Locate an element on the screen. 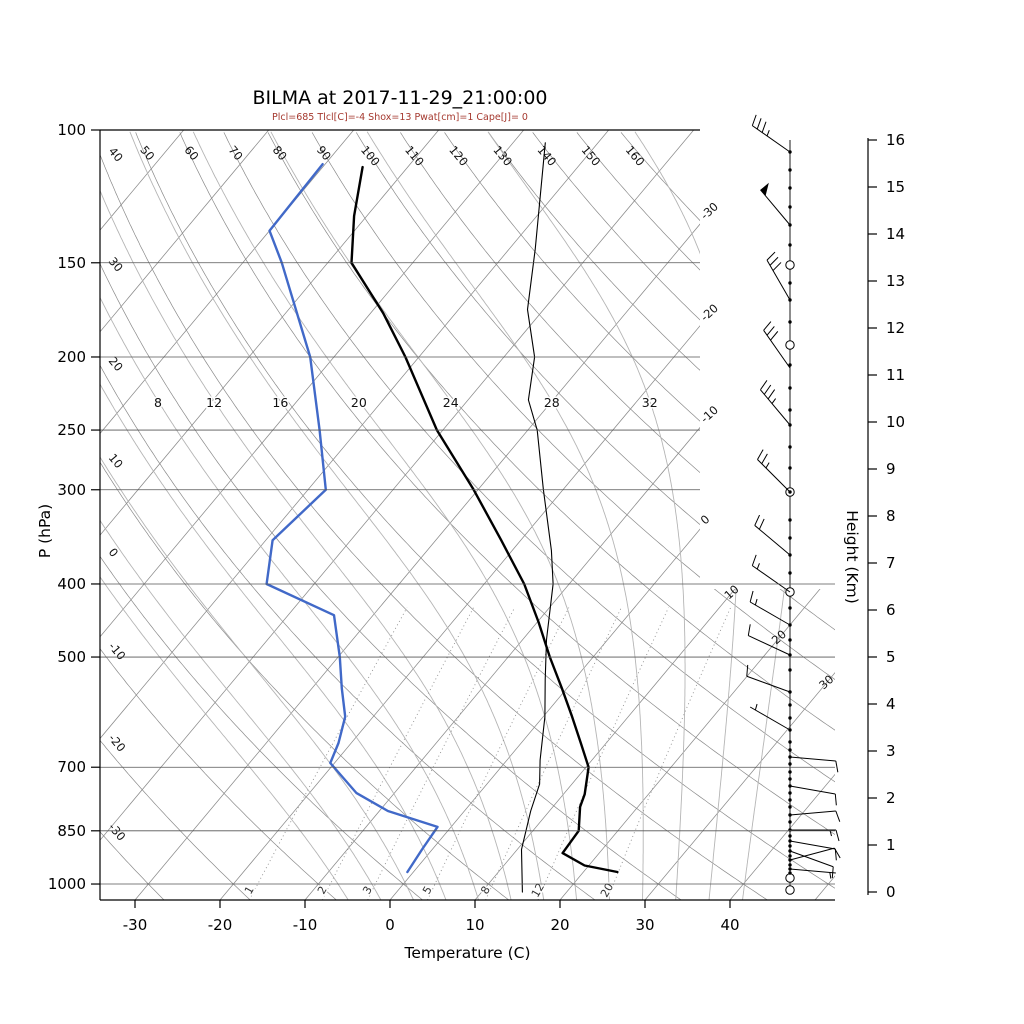  svg-text: 6 is located at coordinates (891, 610).